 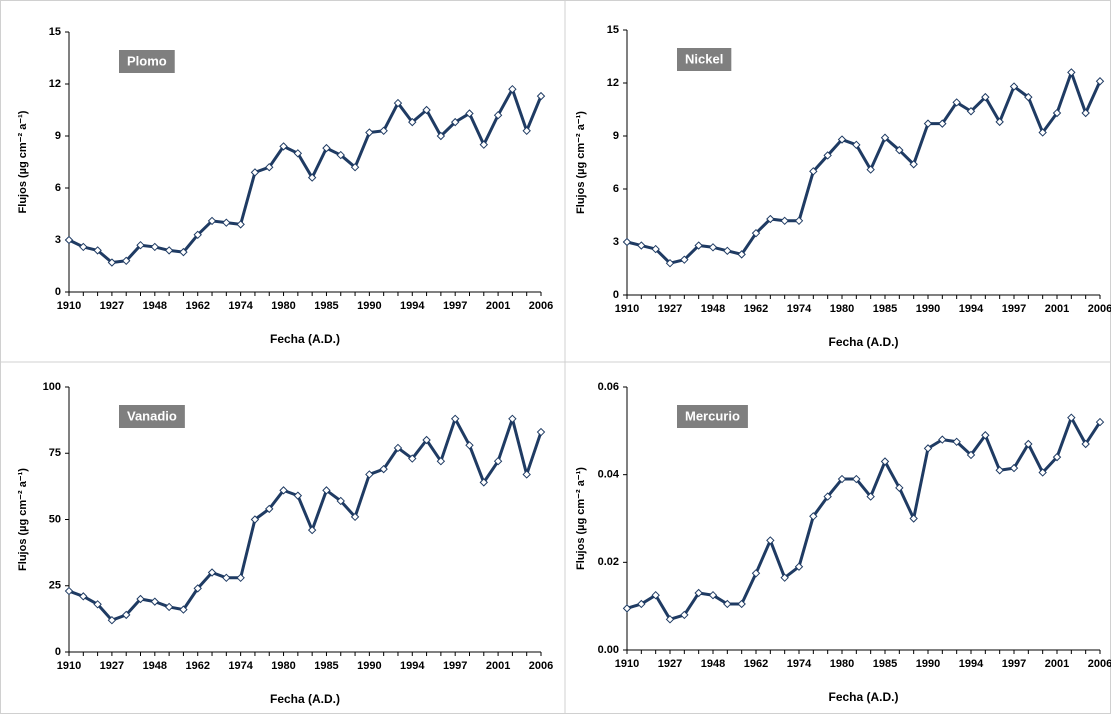 I want to click on y-tick-label: 12, so click(x=55, y=84).